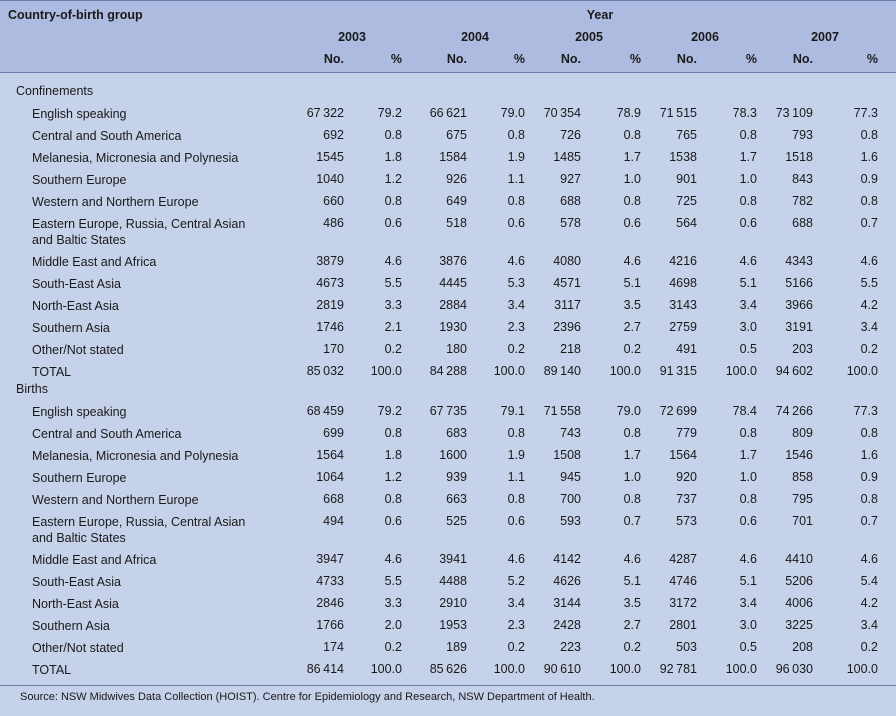  I want to click on percent-cell: 78.4, so click(744, 411).